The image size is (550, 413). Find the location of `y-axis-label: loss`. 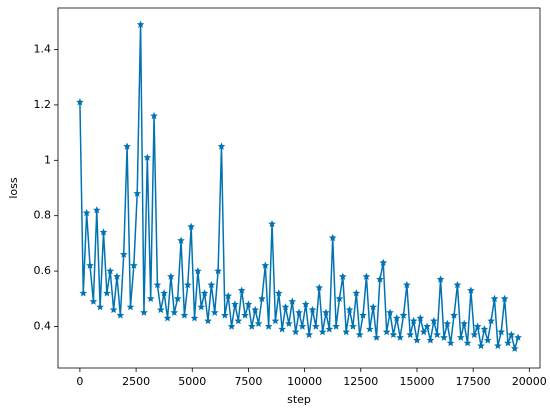

y-axis-label: loss is located at coordinates (13, 188).